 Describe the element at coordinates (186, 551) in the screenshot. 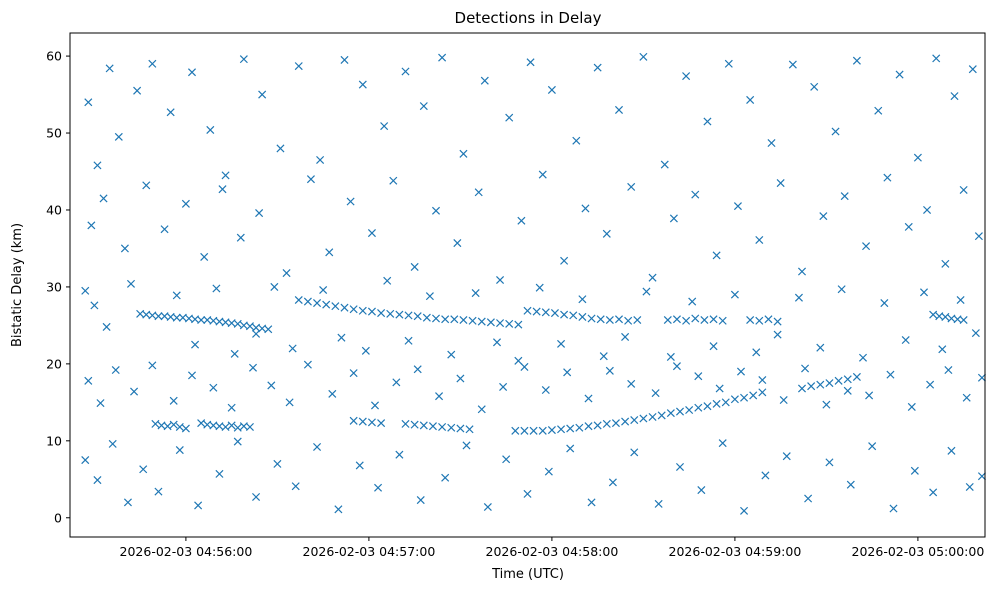

I see `x-tick-label: 2026-02-03 04:56:00` at that location.